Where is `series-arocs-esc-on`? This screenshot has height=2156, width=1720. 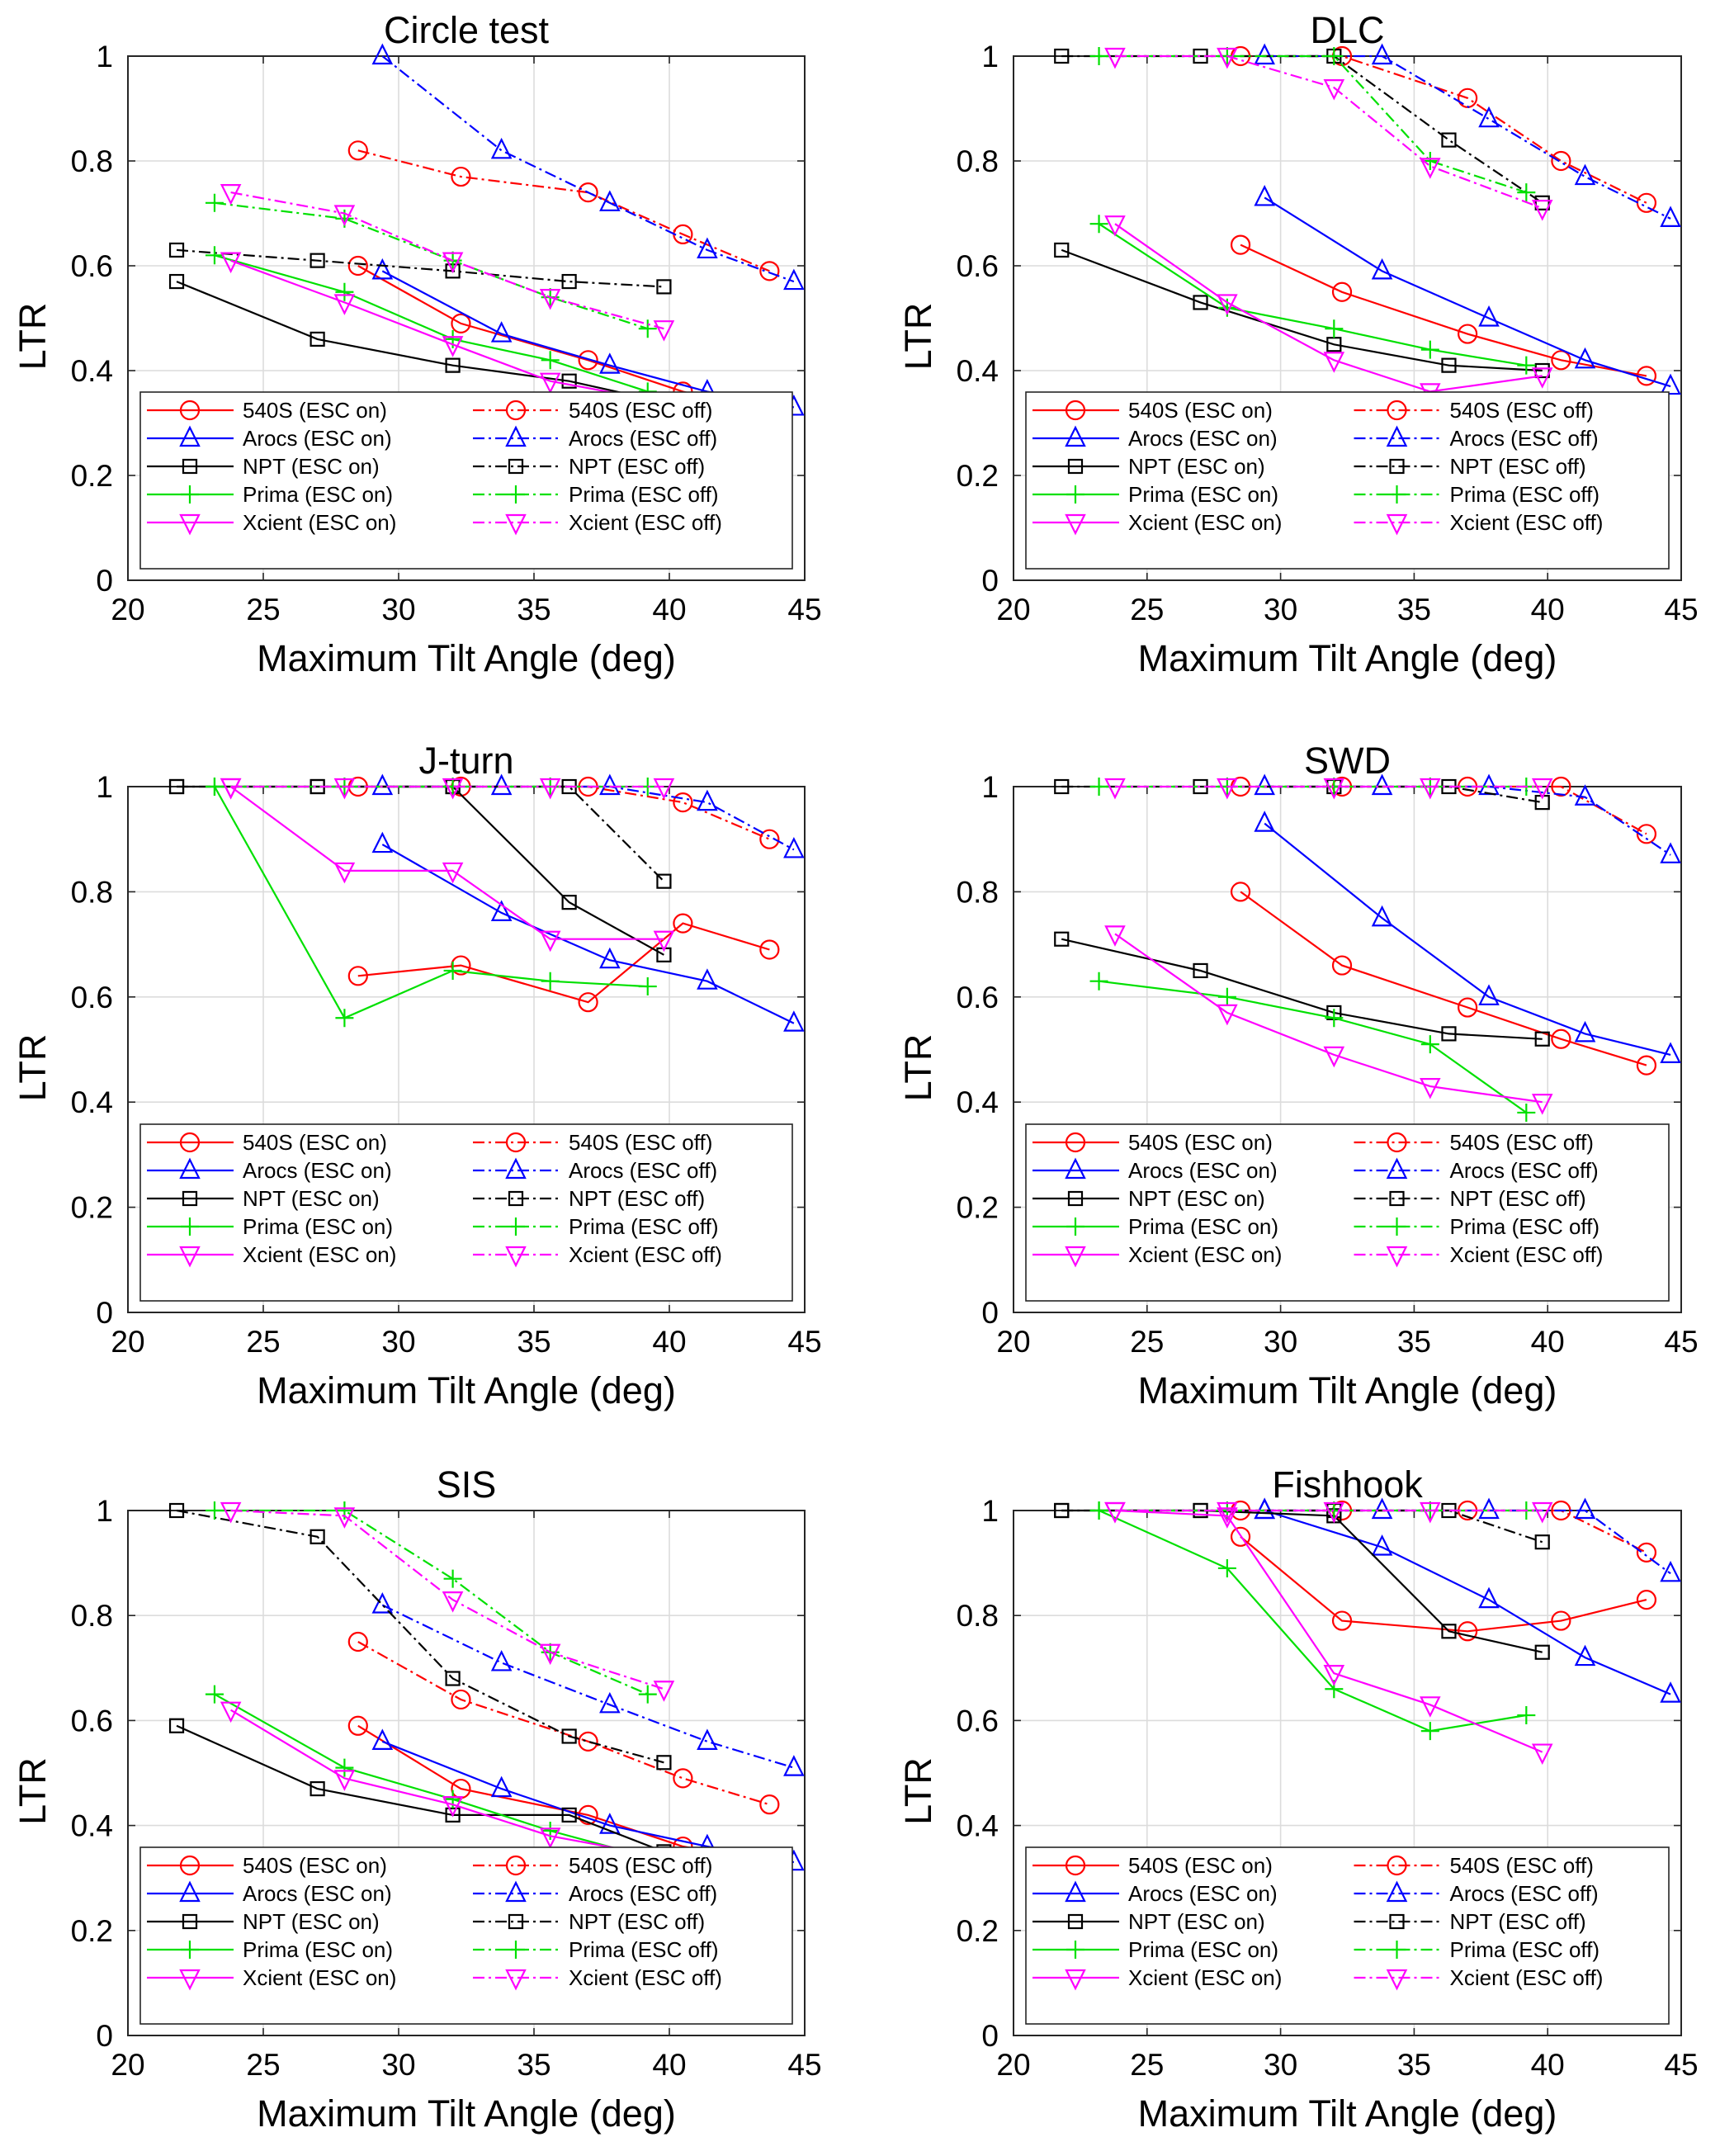
series-arocs-esc-on is located at coordinates (1467, 289).